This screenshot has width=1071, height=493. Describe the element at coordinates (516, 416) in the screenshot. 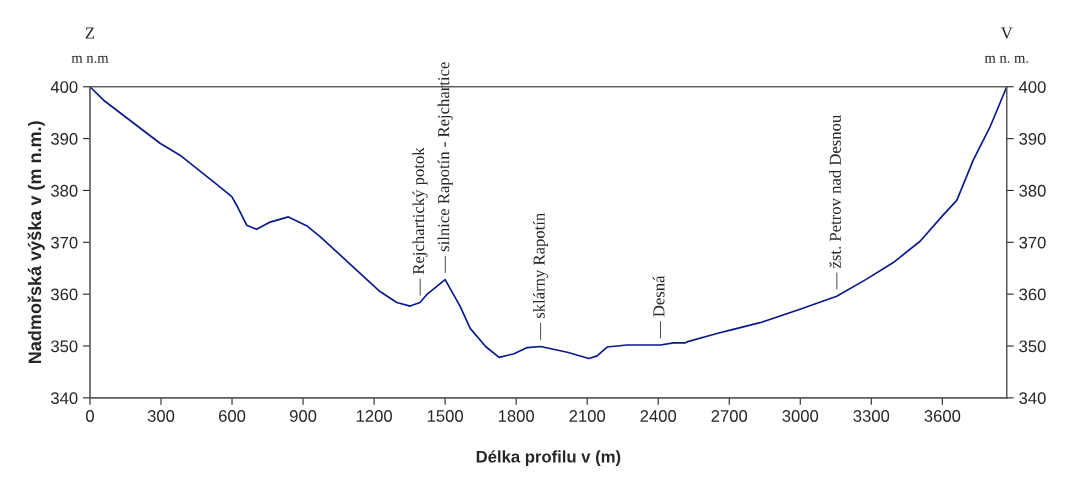

I see `x-tick-label: 1800` at that location.